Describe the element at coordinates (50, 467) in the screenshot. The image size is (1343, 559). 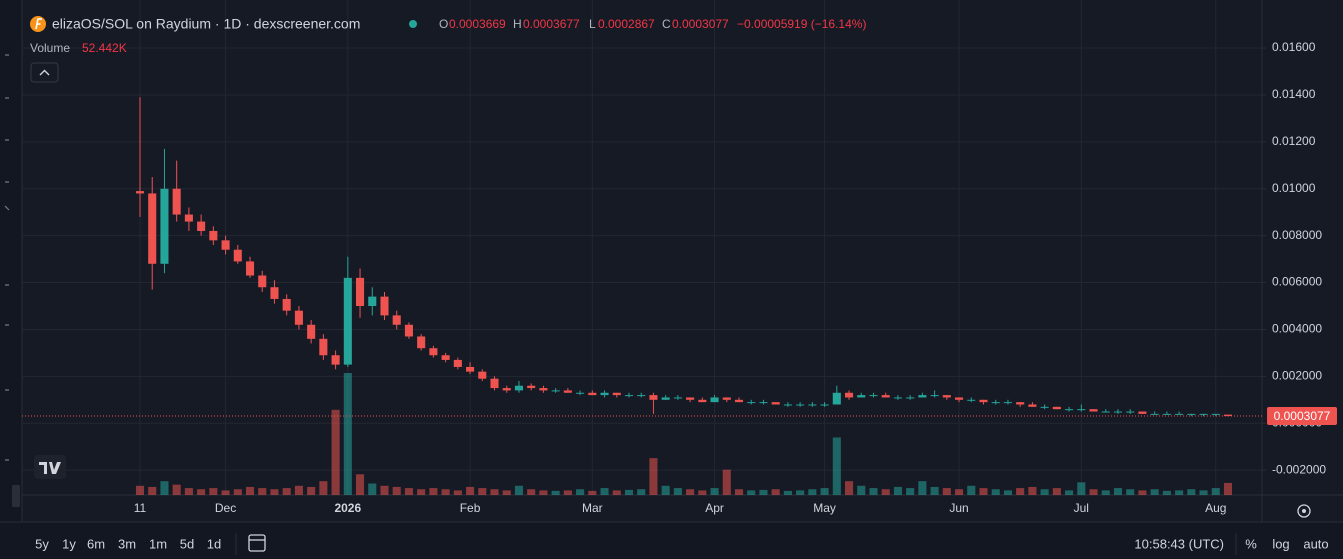
I see `tv-logo-bg` at that location.